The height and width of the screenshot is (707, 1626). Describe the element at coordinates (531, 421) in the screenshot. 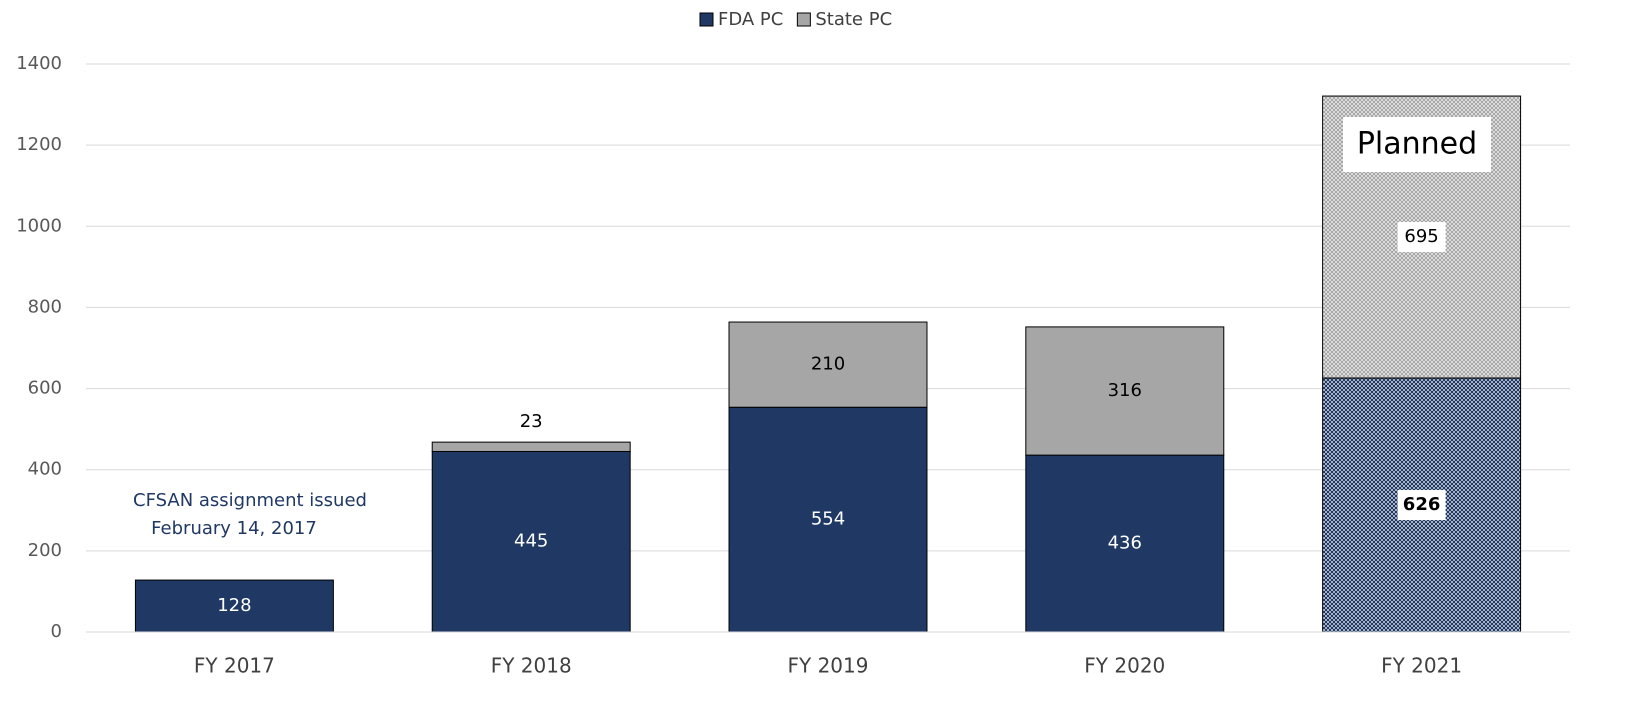

I see `value-label: 23` at that location.